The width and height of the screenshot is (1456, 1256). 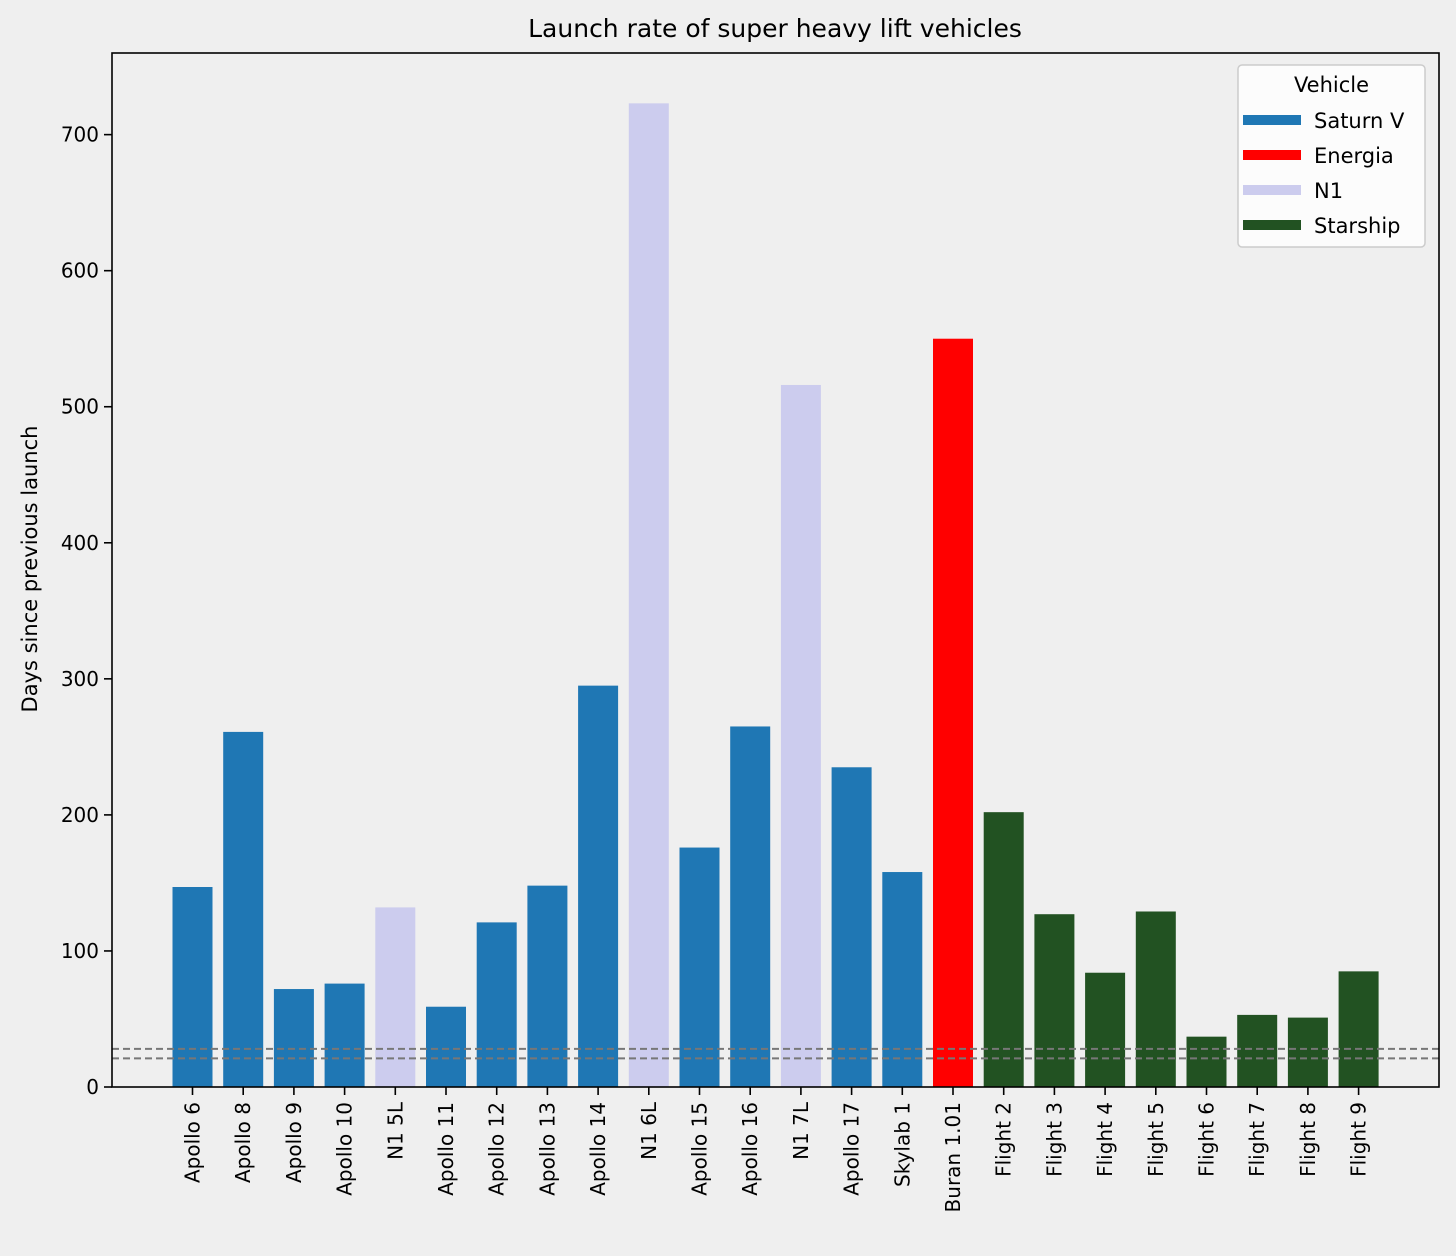 I want to click on legend-label-saturn-v: Saturn V, so click(x=1359, y=121).